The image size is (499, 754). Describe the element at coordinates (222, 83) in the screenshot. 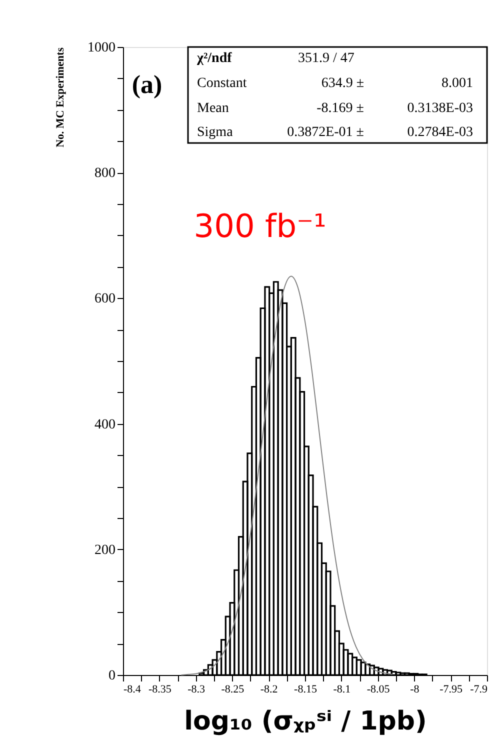

I see `annotation: Constant` at that location.